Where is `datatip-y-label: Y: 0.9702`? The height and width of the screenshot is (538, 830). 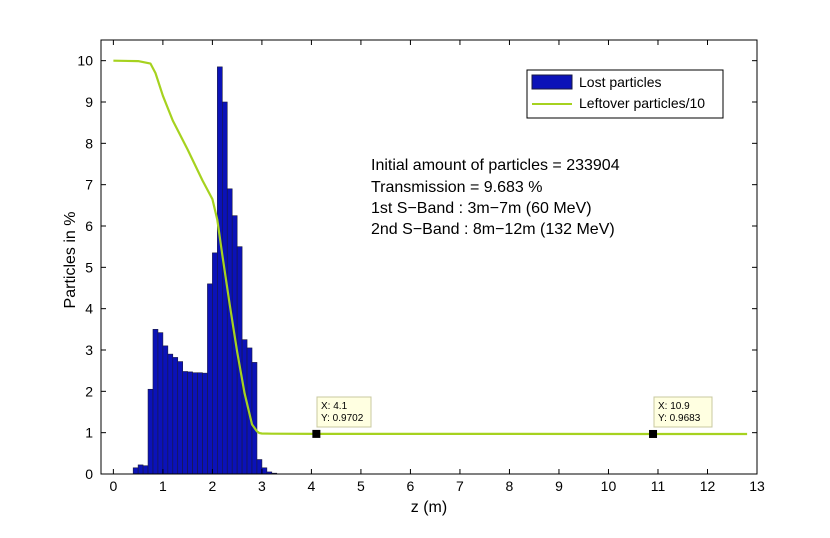
datatip-y-label: Y: 0.9702 is located at coordinates (342, 418).